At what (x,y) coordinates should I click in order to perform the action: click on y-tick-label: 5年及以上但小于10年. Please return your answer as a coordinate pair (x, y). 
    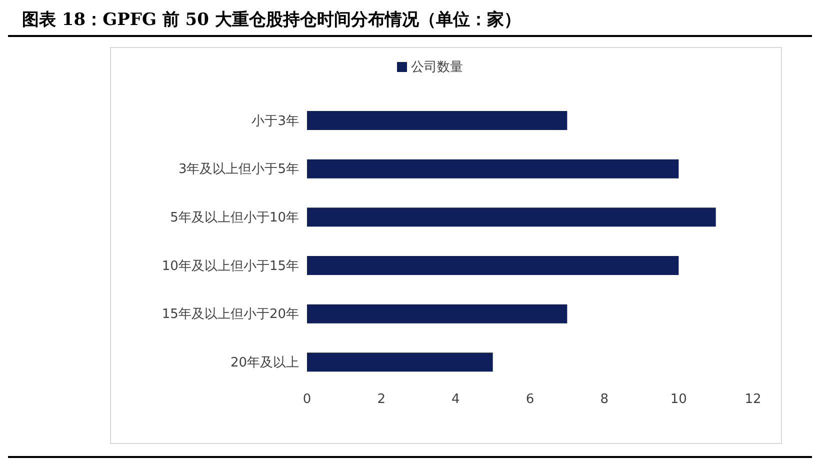
    Looking at the image, I should click on (234, 218).